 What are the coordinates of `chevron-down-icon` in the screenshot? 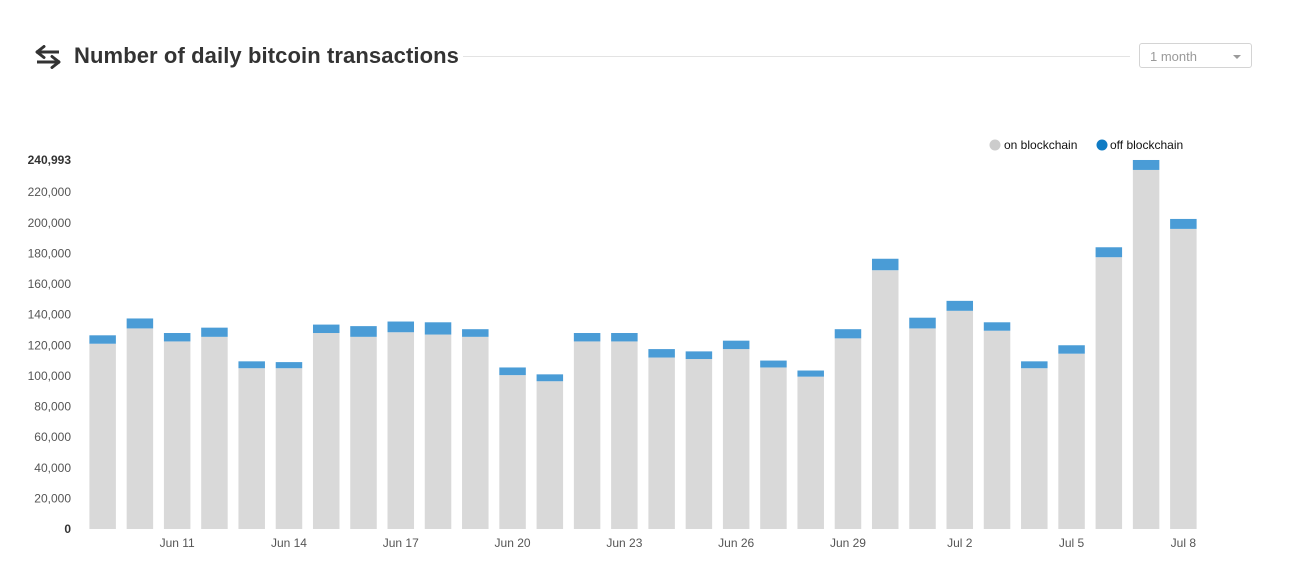 It's located at (1237, 57).